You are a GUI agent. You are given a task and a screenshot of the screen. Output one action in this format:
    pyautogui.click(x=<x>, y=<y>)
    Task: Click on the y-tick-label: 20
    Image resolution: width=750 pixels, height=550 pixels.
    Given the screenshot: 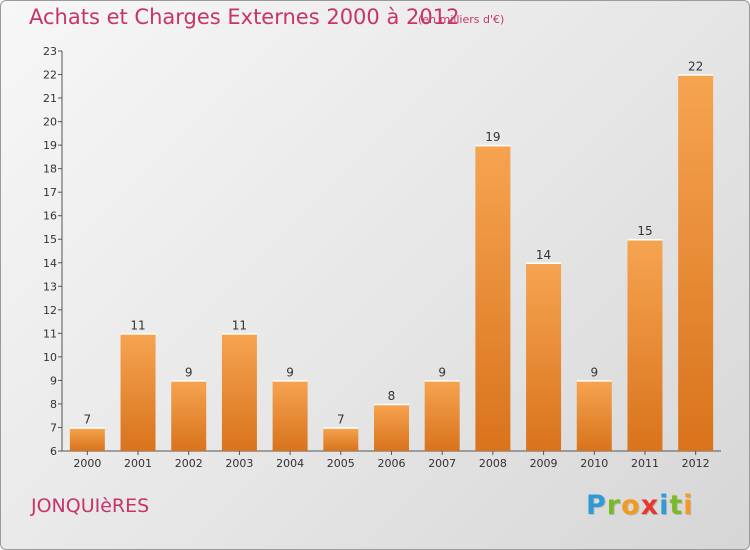 What is the action you would take?
    pyautogui.click(x=50, y=122)
    